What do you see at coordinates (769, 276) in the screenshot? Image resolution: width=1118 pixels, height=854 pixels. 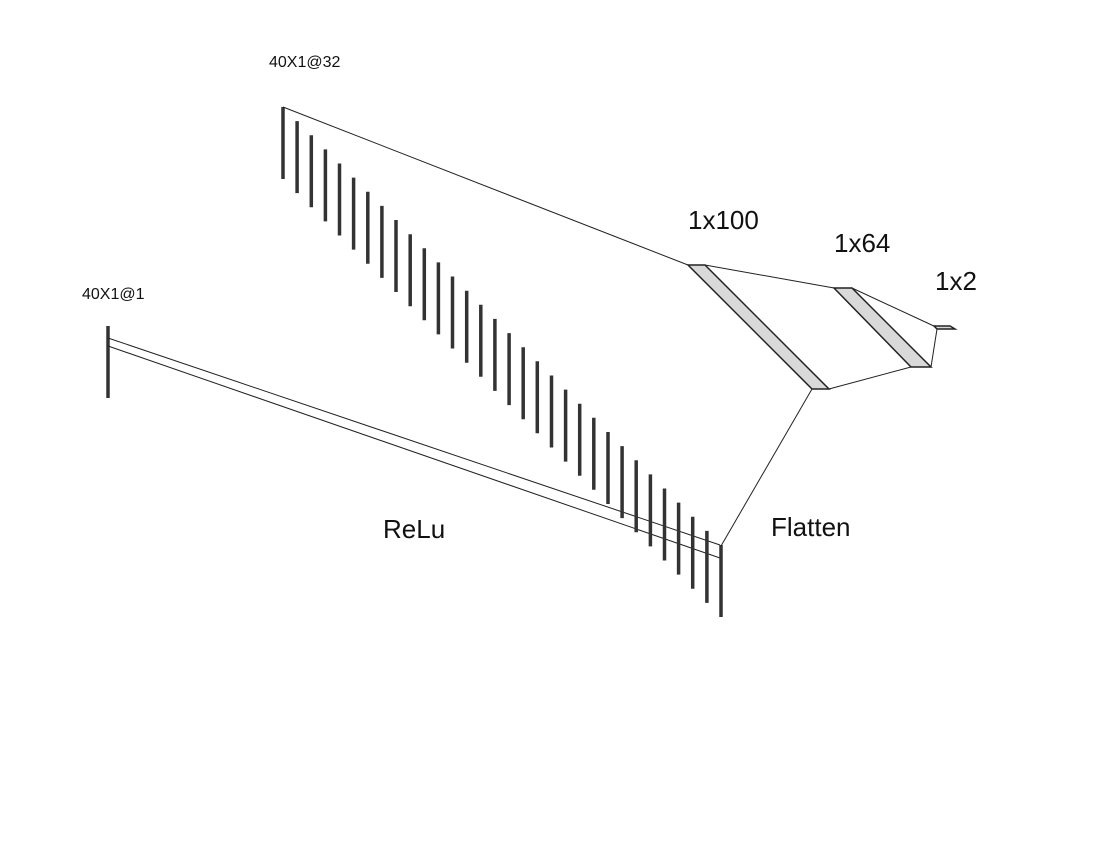 I see `dense1-dense2-line-top` at bounding box center [769, 276].